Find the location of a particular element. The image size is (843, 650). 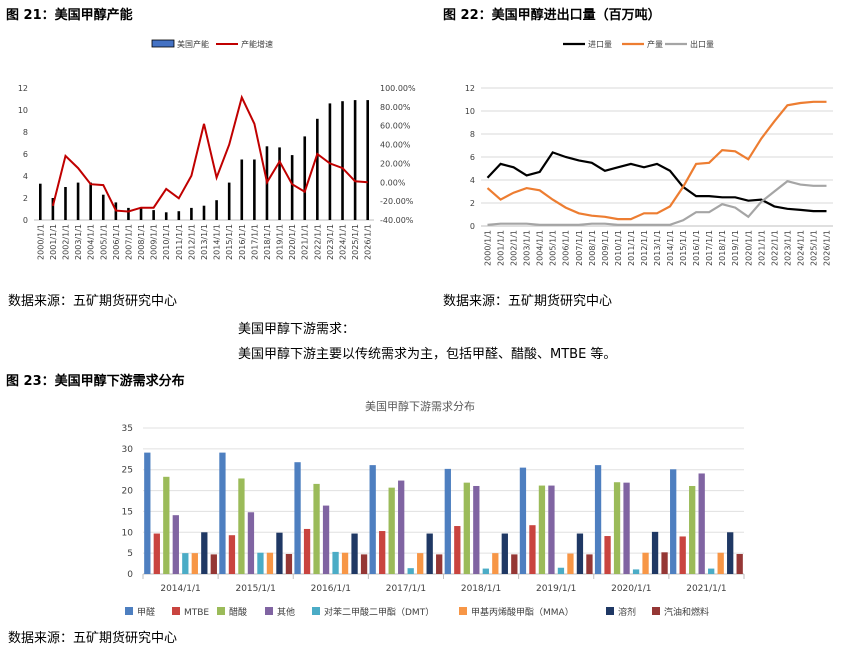

section-heading: 美国甲醇下游需求： is located at coordinates (297, 329).